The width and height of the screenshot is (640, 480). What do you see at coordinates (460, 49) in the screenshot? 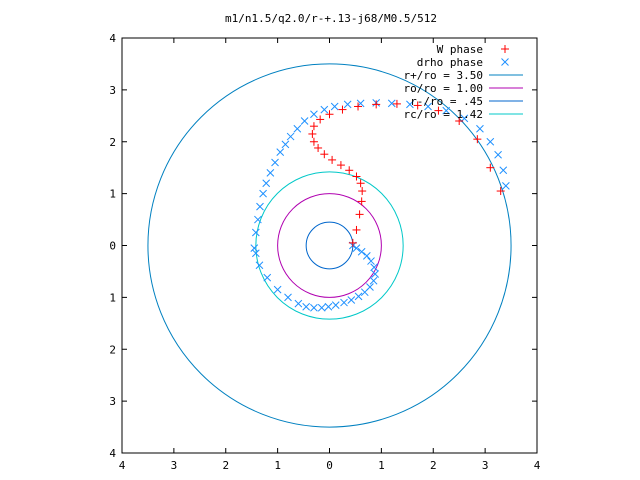
I see `legend-label: W phase` at bounding box center [460, 49].